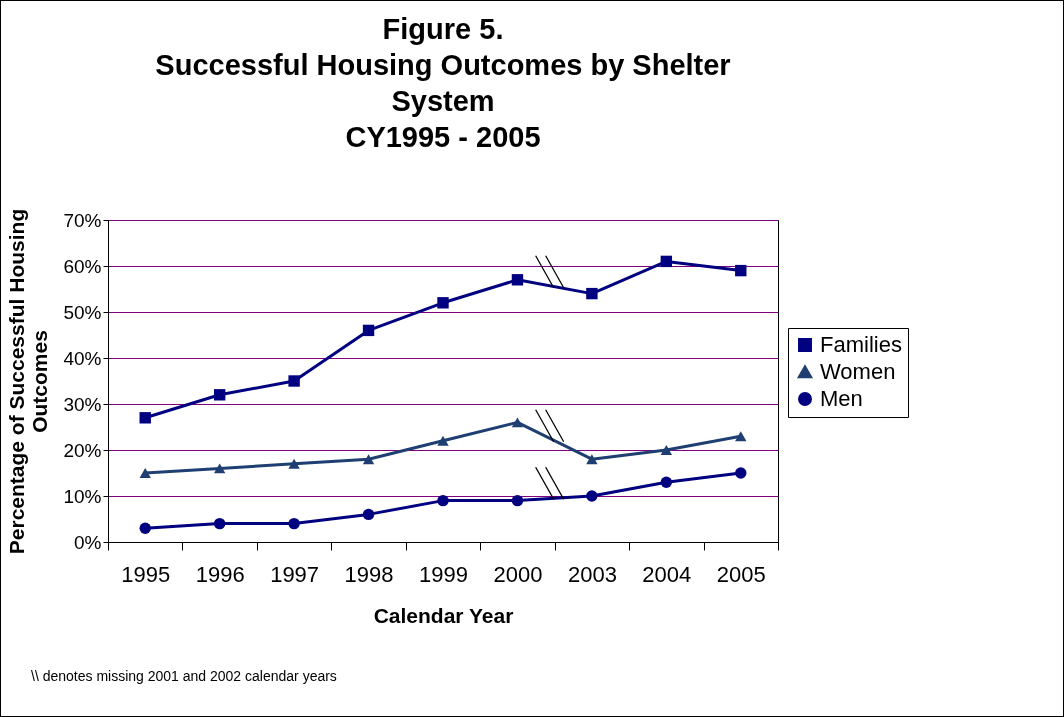 This screenshot has height=717, width=1064. Describe the element at coordinates (146, 574) in the screenshot. I see `x-tick-label: 1995` at that location.